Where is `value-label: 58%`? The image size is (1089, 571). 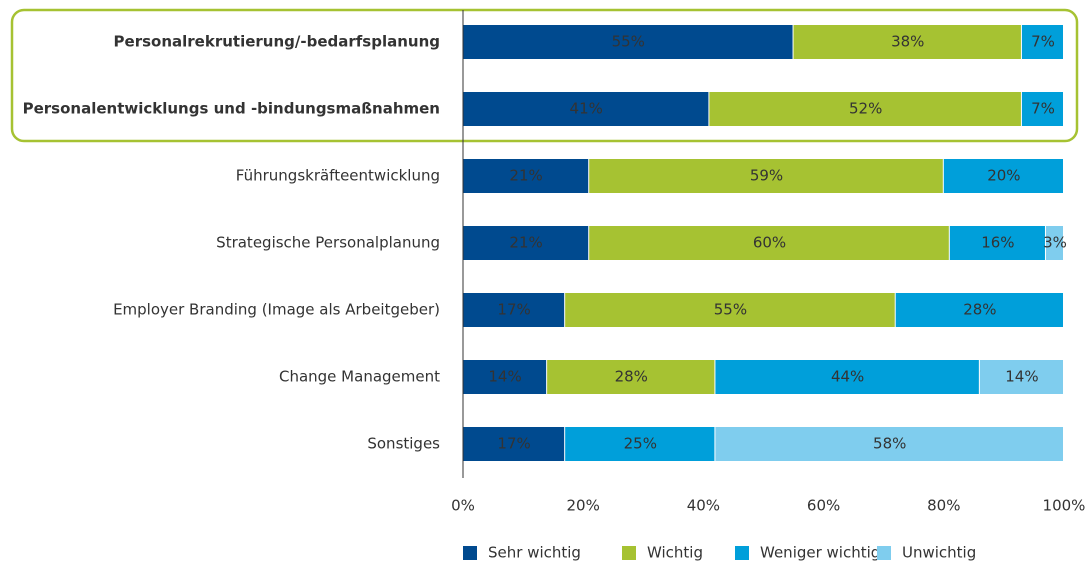
value-label: 58% is located at coordinates (889, 444).